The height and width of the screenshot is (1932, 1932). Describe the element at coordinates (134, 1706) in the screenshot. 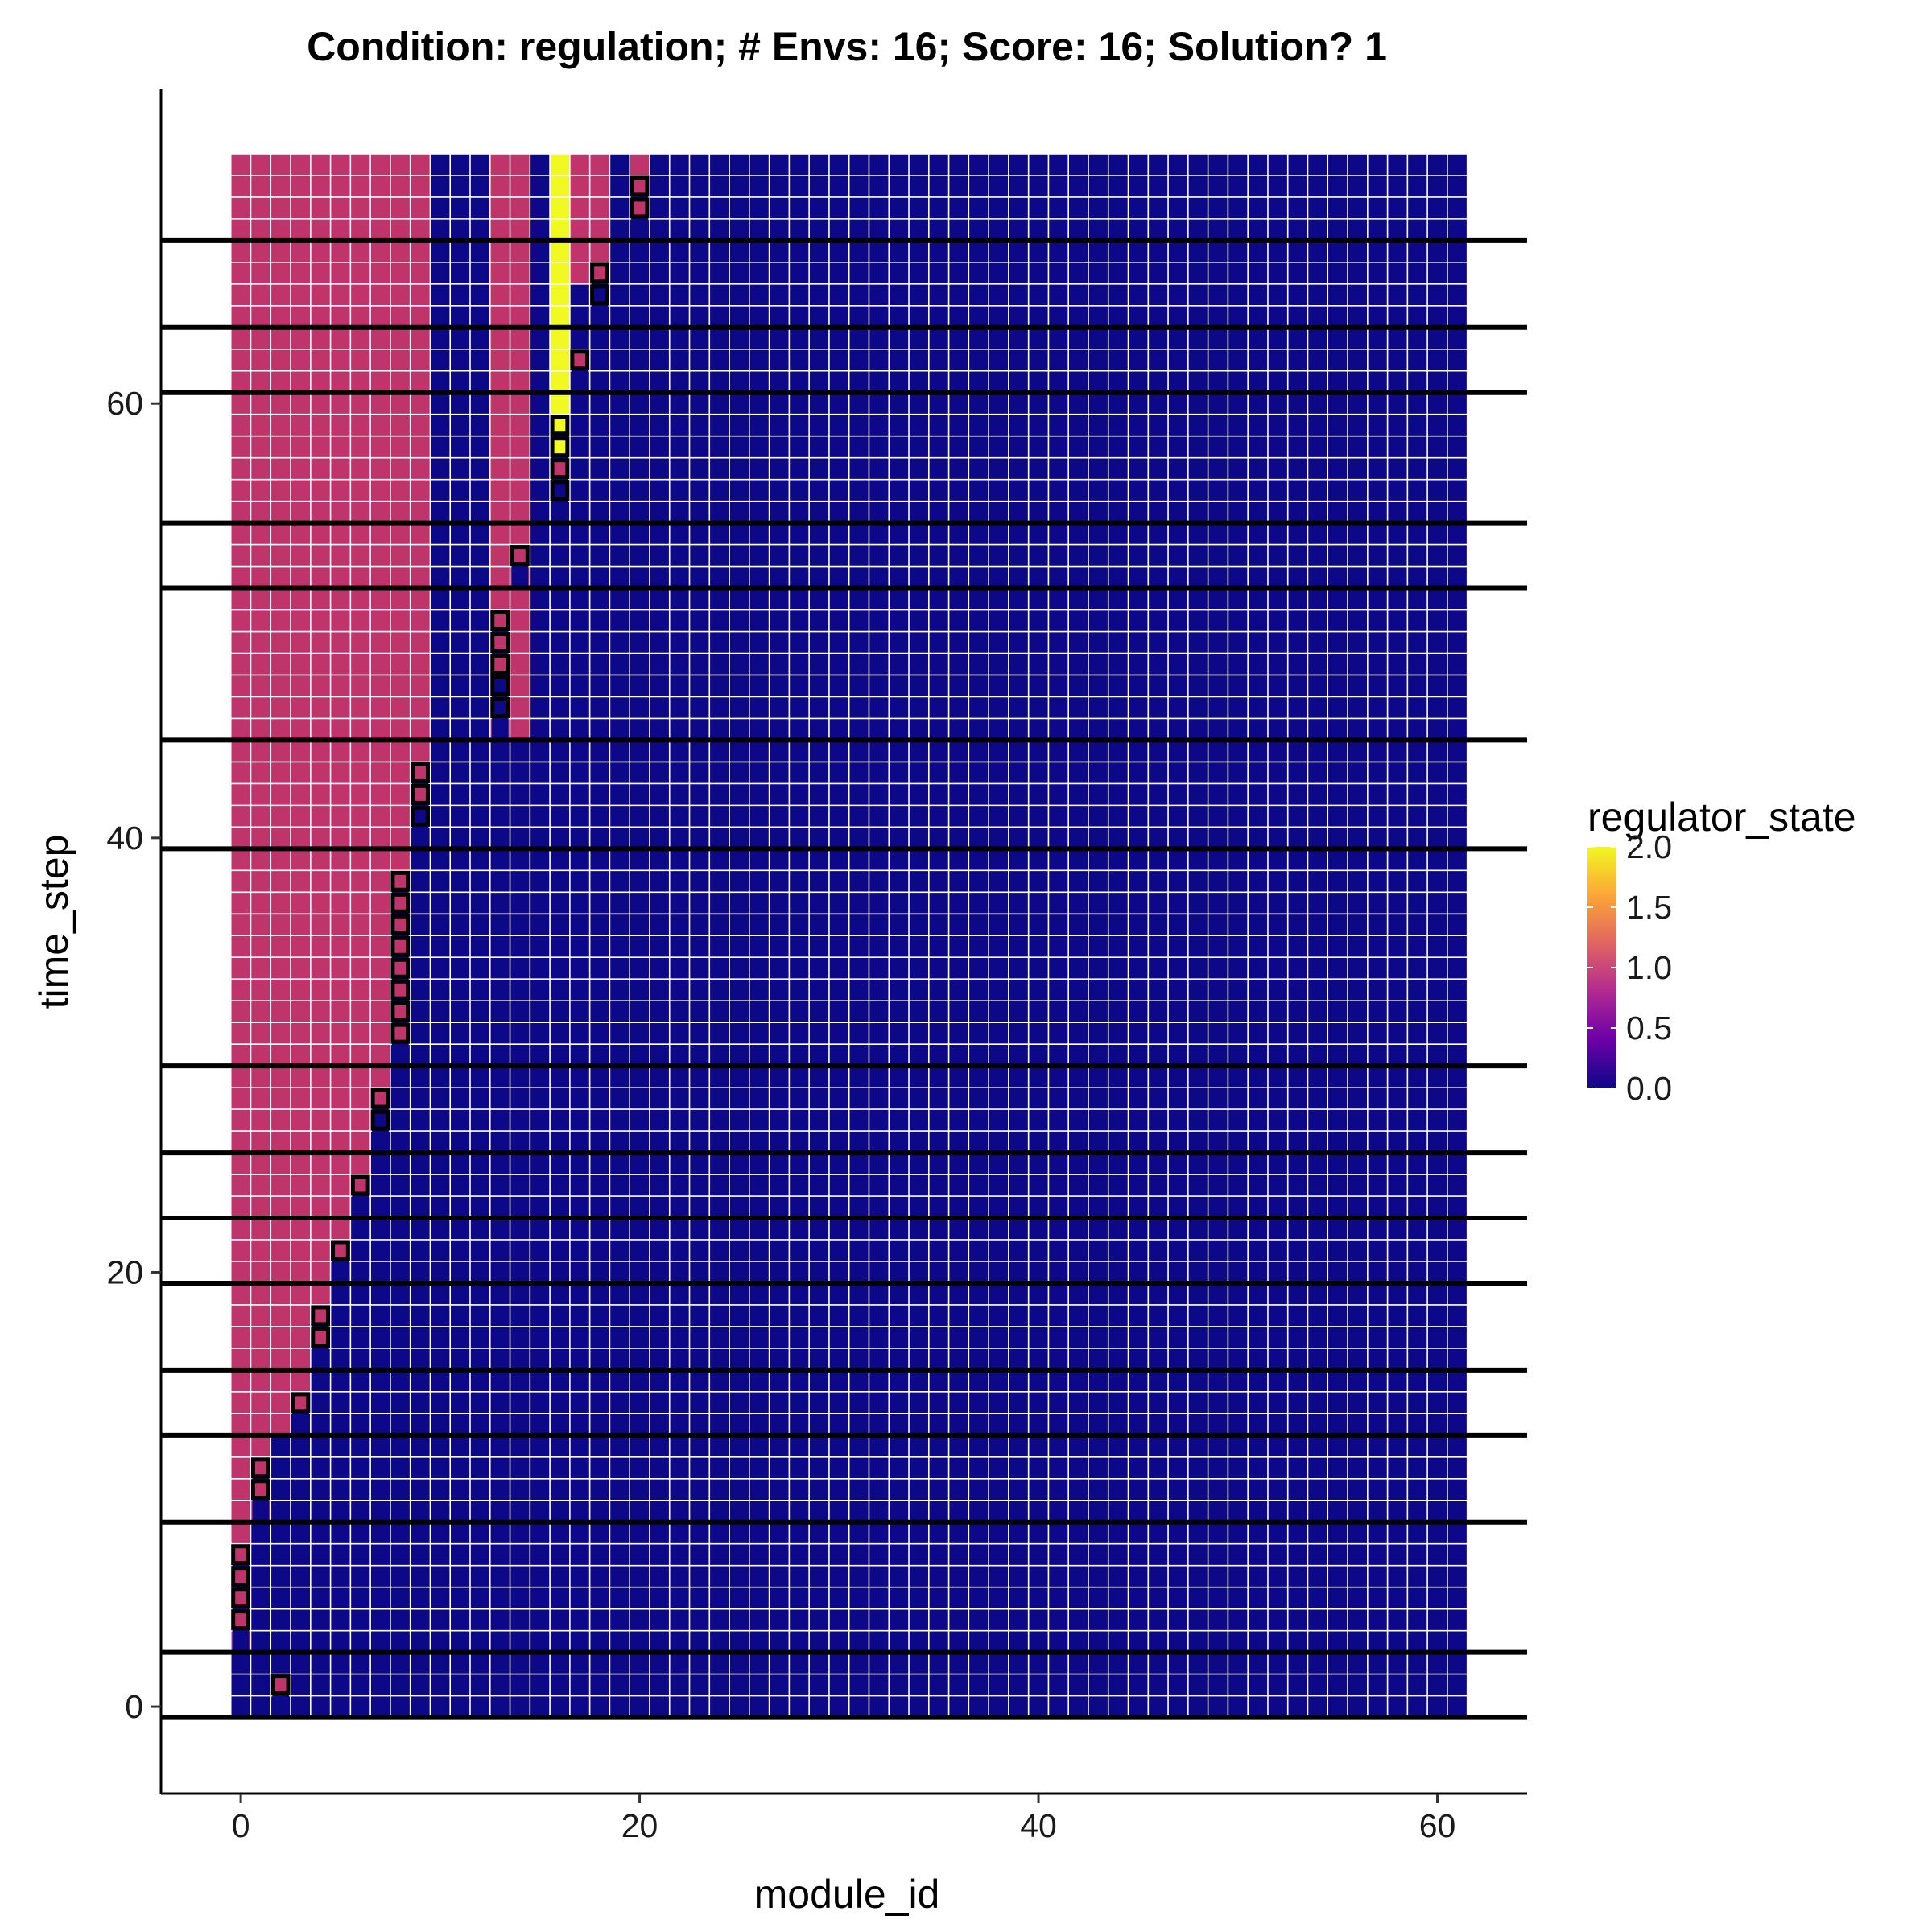

I see `y-tick-label: 0` at that location.